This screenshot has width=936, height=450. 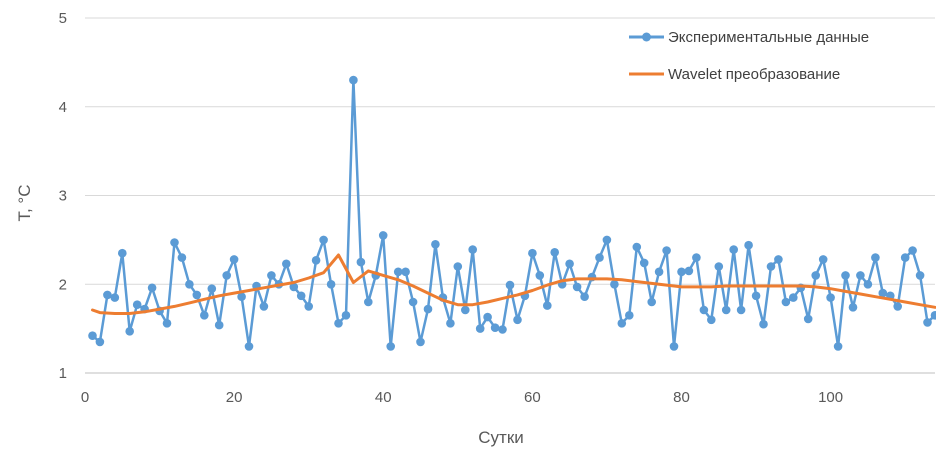 I want to click on y-axis-title: T, °C, so click(x=24, y=202).